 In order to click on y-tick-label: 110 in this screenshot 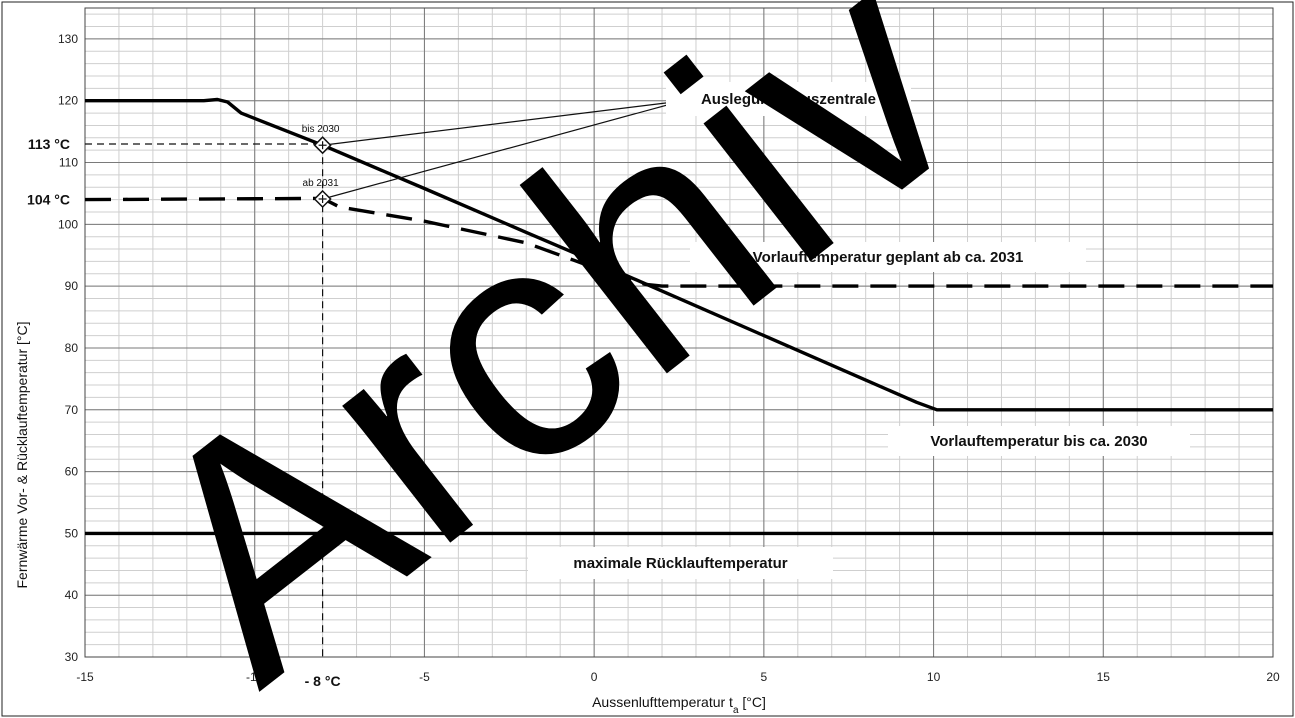, I will do `click(68, 163)`.